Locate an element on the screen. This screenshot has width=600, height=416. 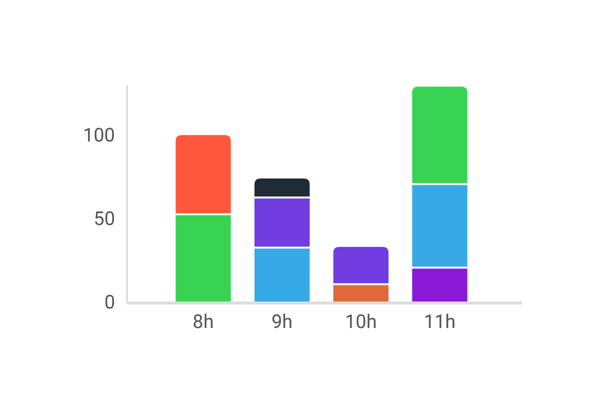
y-tick-label: 50 is located at coordinates (104, 218).